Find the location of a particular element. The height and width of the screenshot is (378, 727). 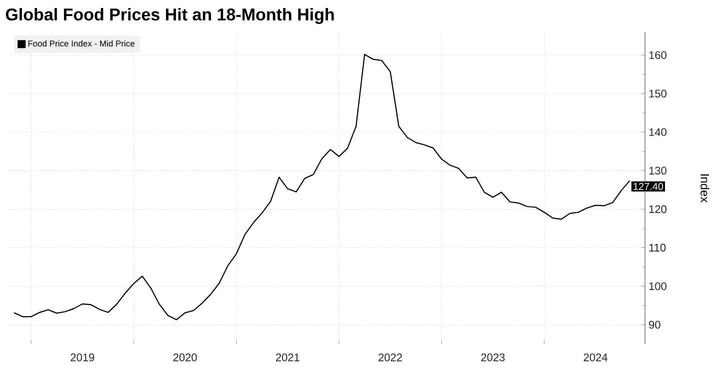

y-tick-label: 100 is located at coordinates (657, 286).